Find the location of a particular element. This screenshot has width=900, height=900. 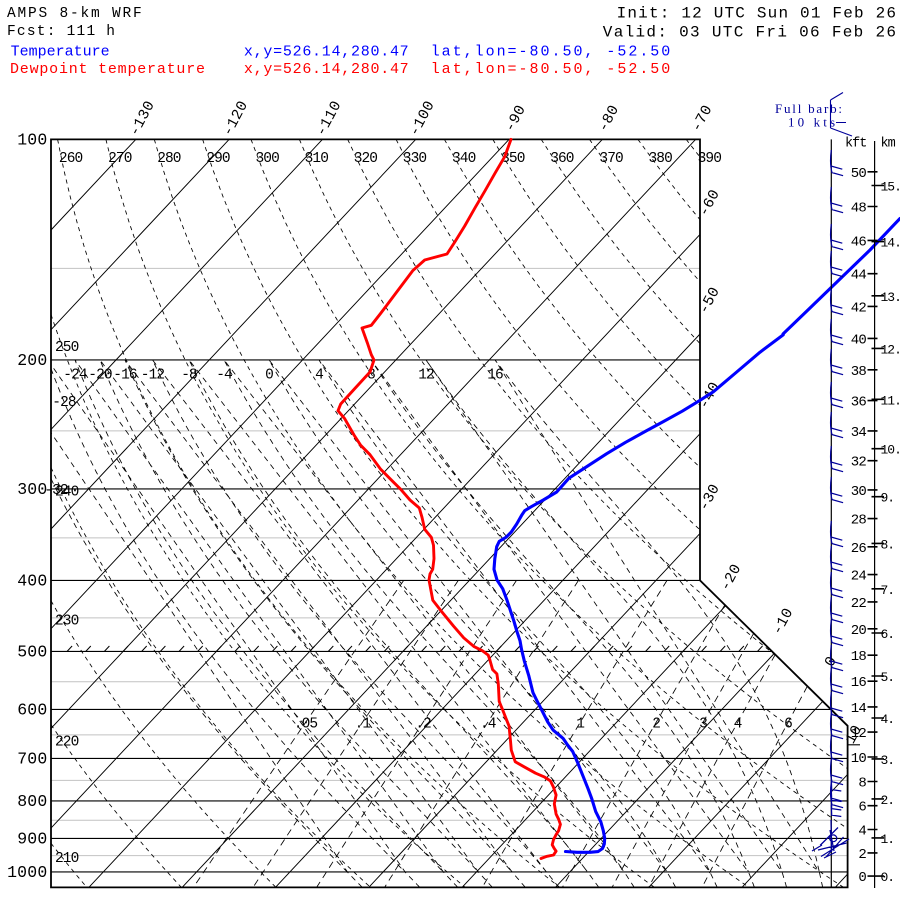

svg-text: Fcst: 111 h is located at coordinates (61, 32).